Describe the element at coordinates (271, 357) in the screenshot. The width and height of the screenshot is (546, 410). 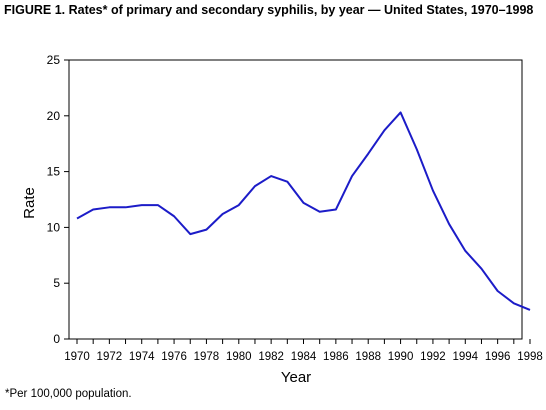
I see `x-tick-label: 1982` at that location.